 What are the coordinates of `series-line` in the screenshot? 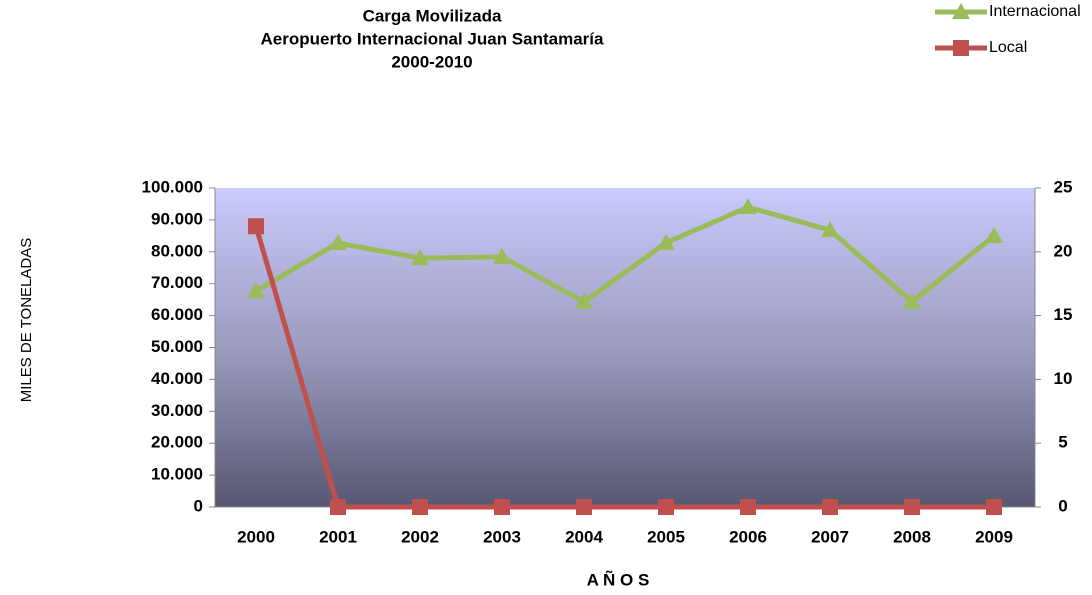 It's located at (625, 254).